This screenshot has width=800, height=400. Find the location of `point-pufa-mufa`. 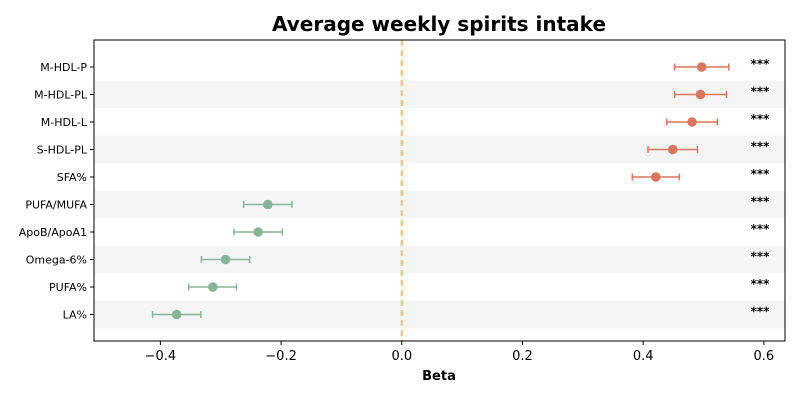

point-pufa-mufa is located at coordinates (268, 204).